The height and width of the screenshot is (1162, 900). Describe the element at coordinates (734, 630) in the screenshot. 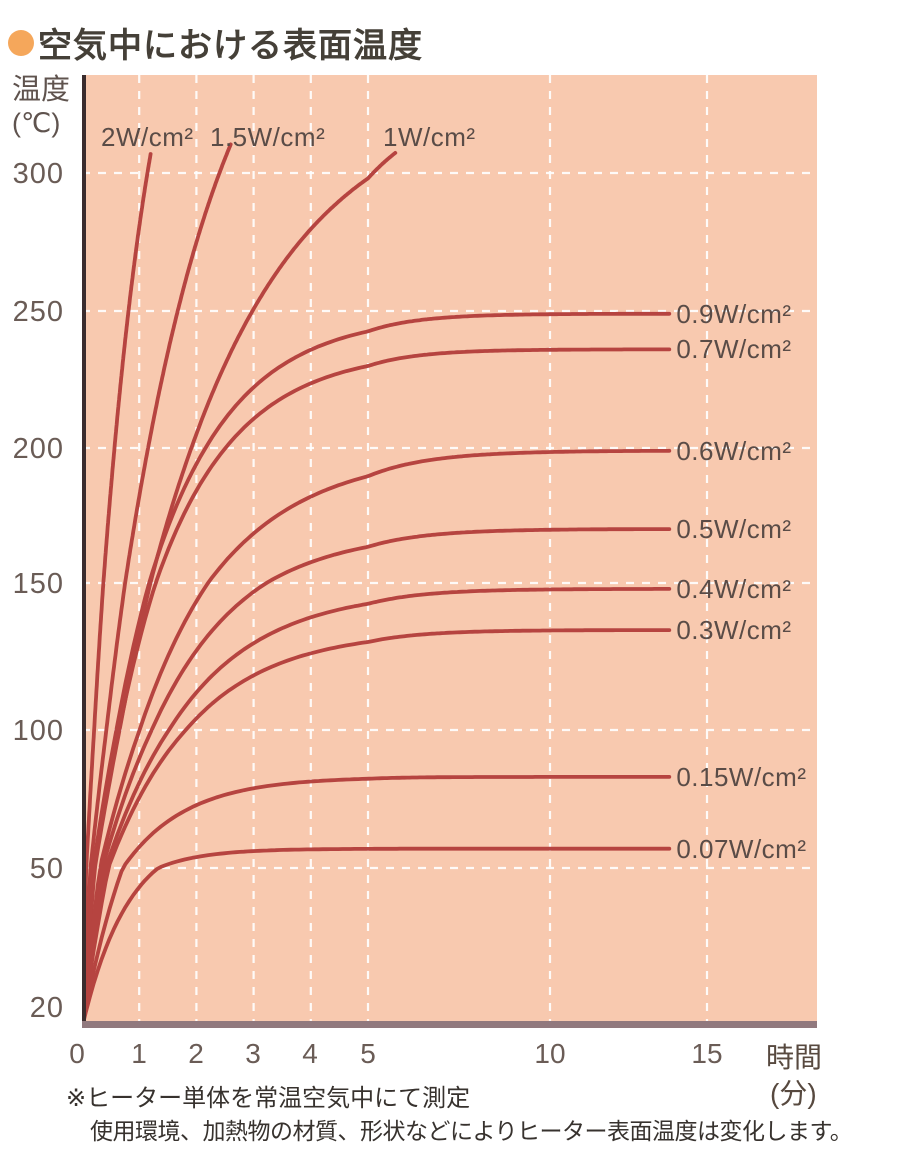

I see `curve-label-0.3Wcm: 0.3W/cm²` at that location.